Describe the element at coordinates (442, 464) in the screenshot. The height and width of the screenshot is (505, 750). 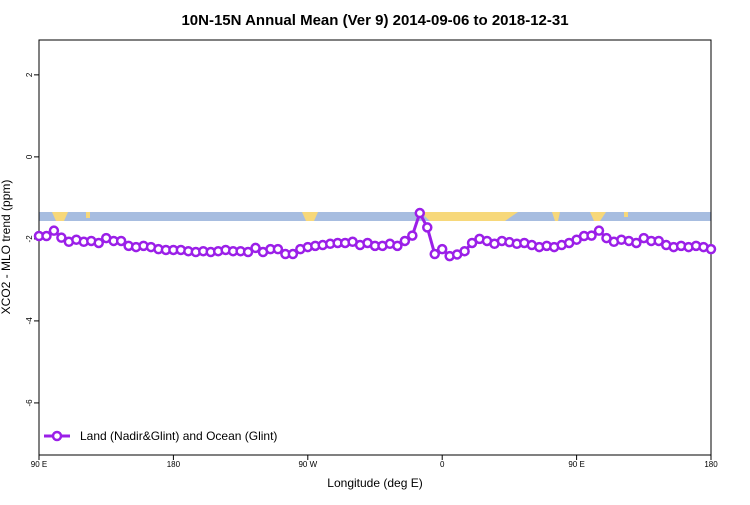
I see `x-tick-label: 0` at that location.